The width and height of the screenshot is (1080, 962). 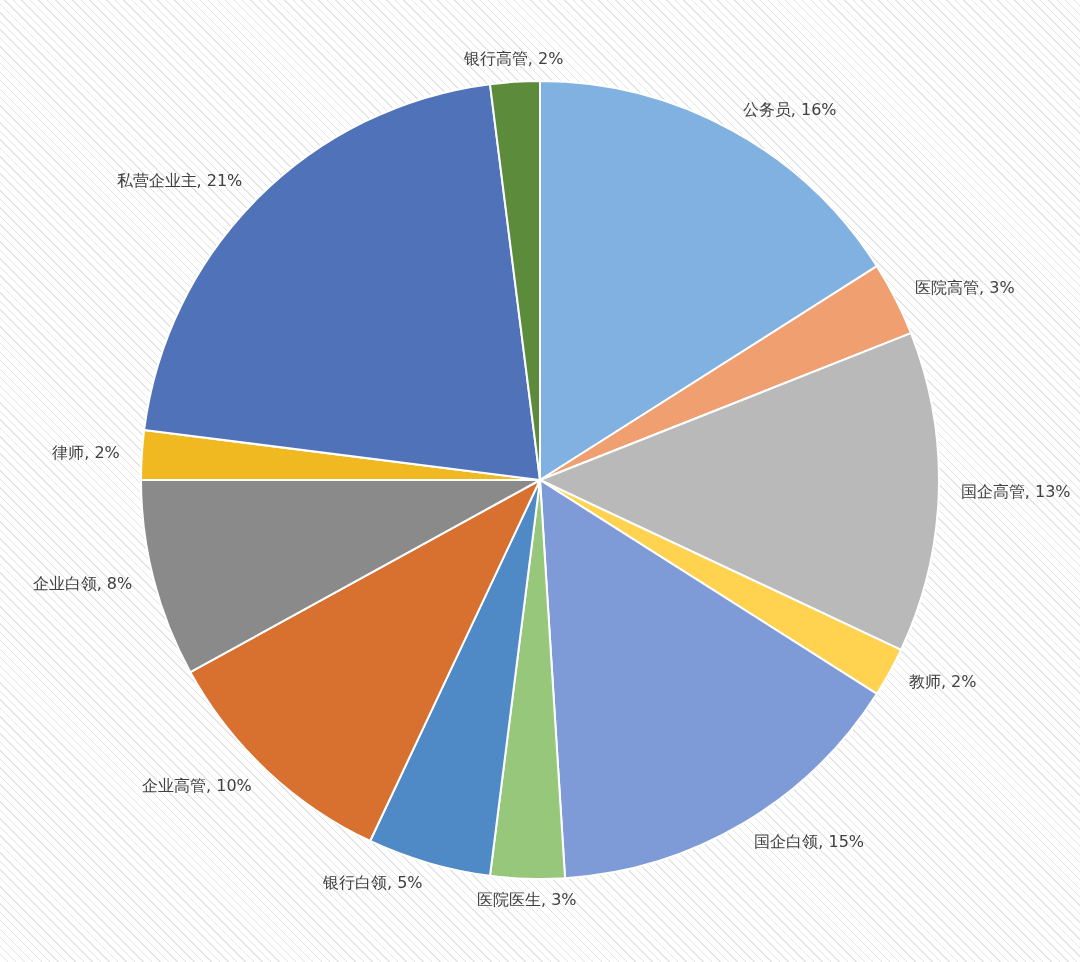 What do you see at coordinates (513, 58) in the screenshot?
I see `slice-label: 银行高管, 2%` at bounding box center [513, 58].